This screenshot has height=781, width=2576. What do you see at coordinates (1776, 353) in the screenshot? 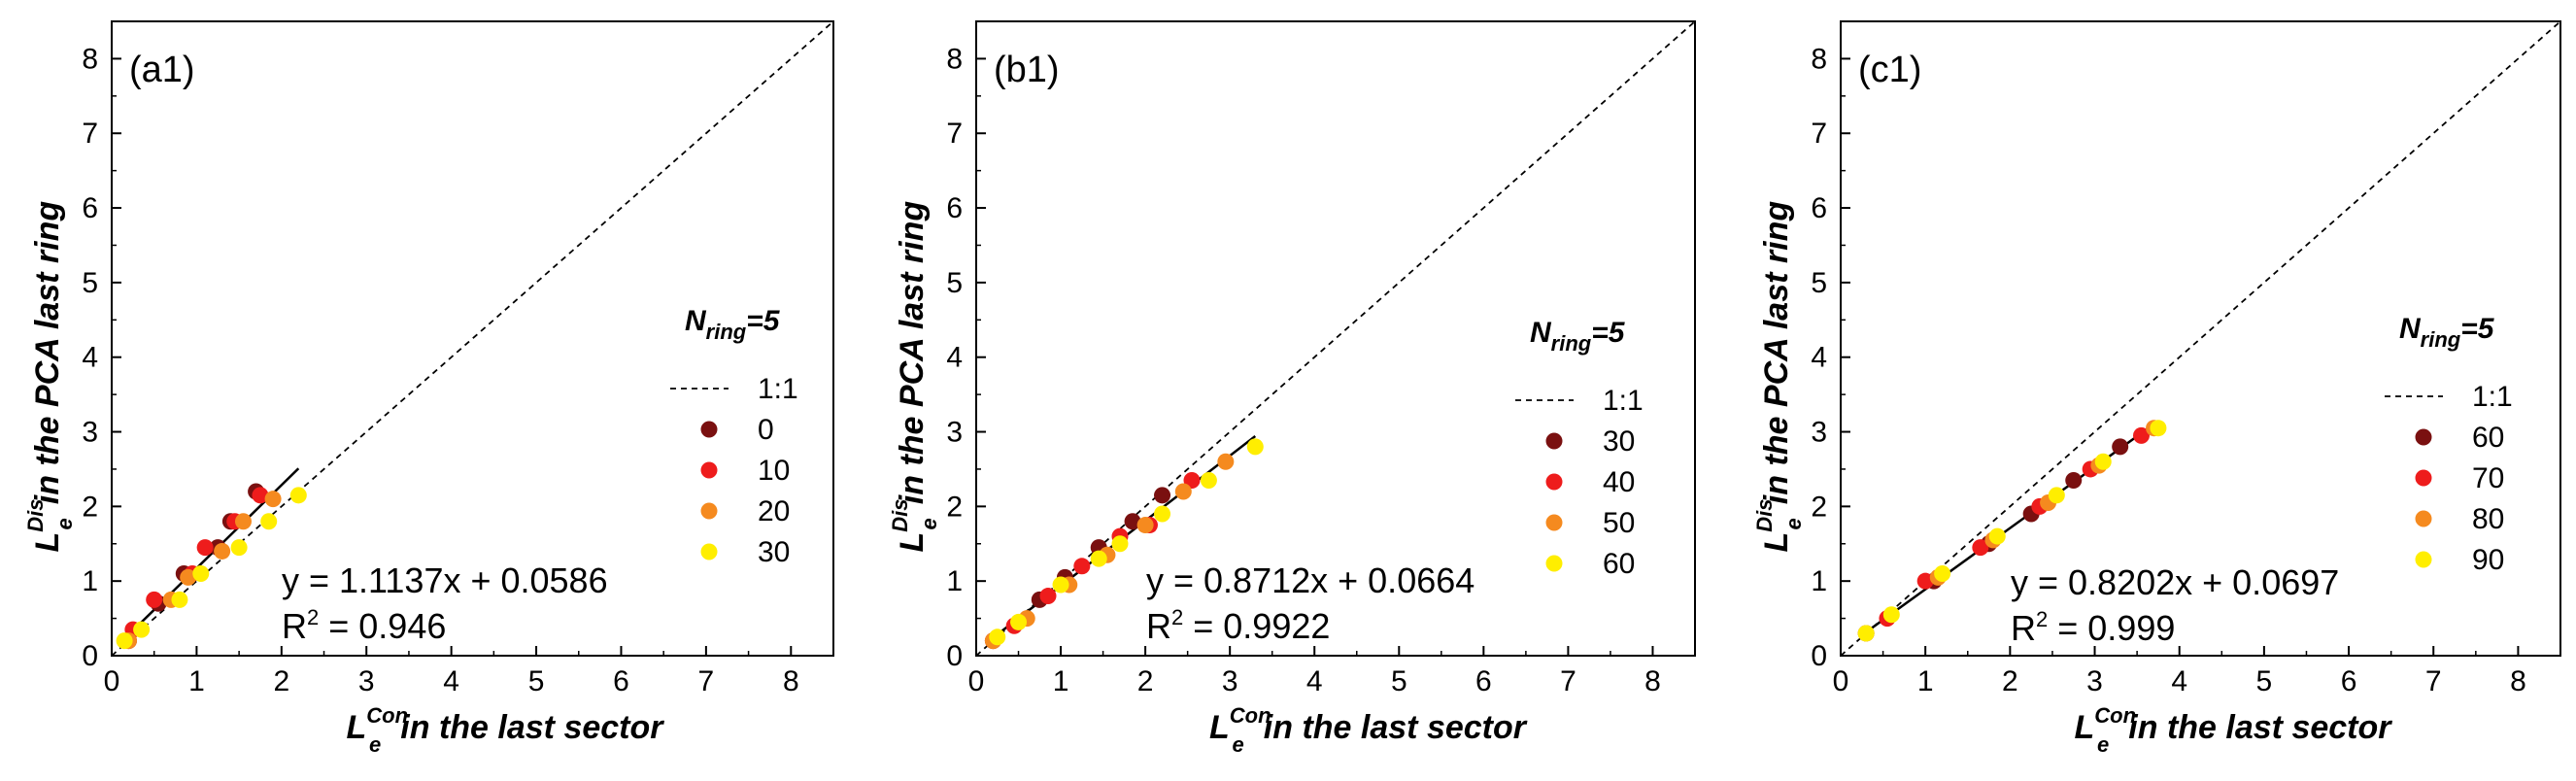
I see `y-label-rest: in the PCA last ring` at bounding box center [1776, 353].